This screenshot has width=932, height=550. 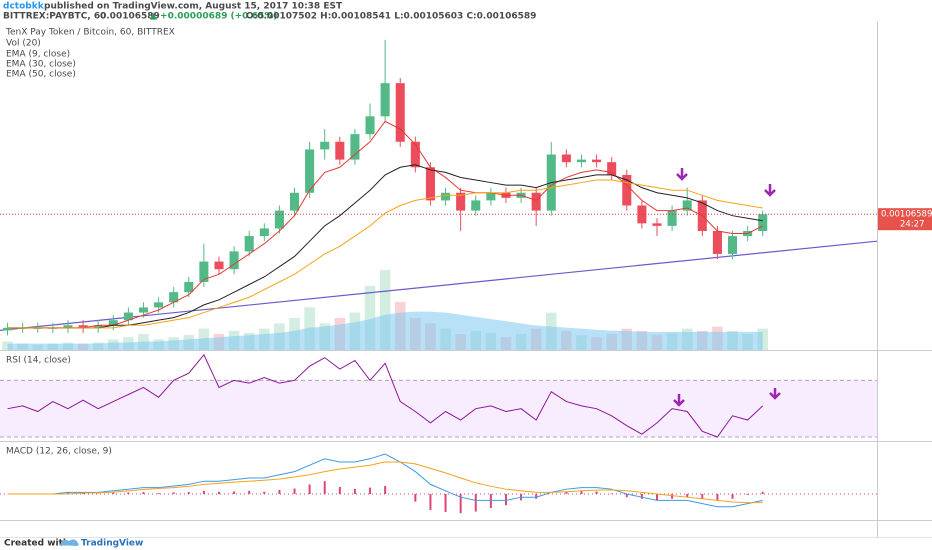 What do you see at coordinates (41, 65) in the screenshot?
I see `legend-ema: EMA (30, close)` at bounding box center [41, 65].